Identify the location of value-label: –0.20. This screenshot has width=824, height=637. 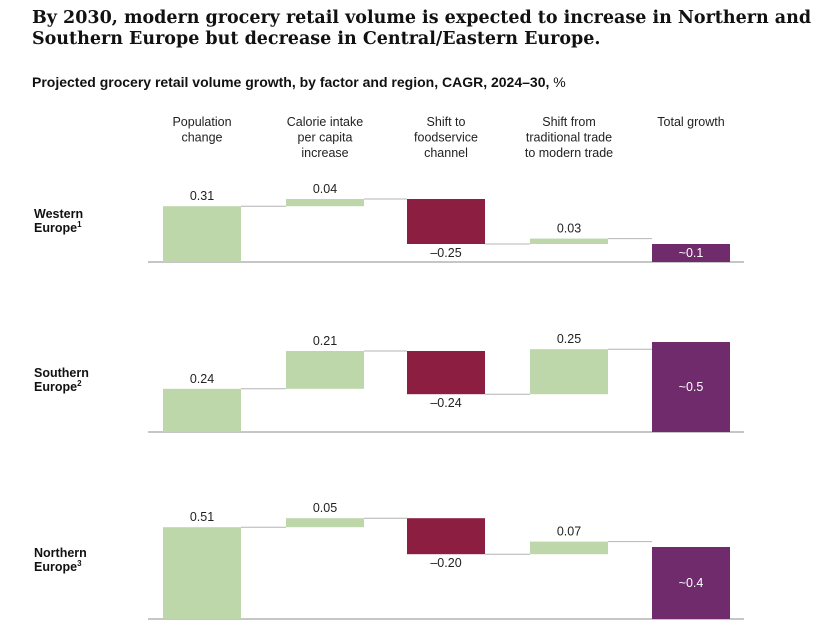
(445, 563).